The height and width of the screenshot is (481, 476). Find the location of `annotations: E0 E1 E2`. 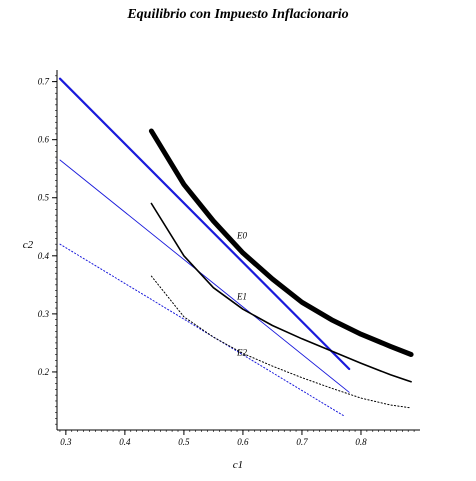

annotations: E0 E1 E2 is located at coordinates (241, 293).